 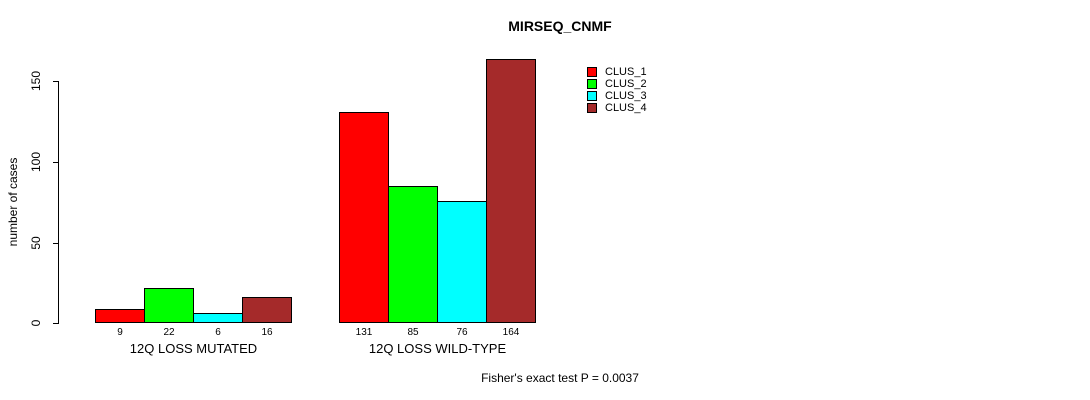 What do you see at coordinates (626, 72) in the screenshot?
I see `legend-label-clus_1: CLUS_1` at bounding box center [626, 72].